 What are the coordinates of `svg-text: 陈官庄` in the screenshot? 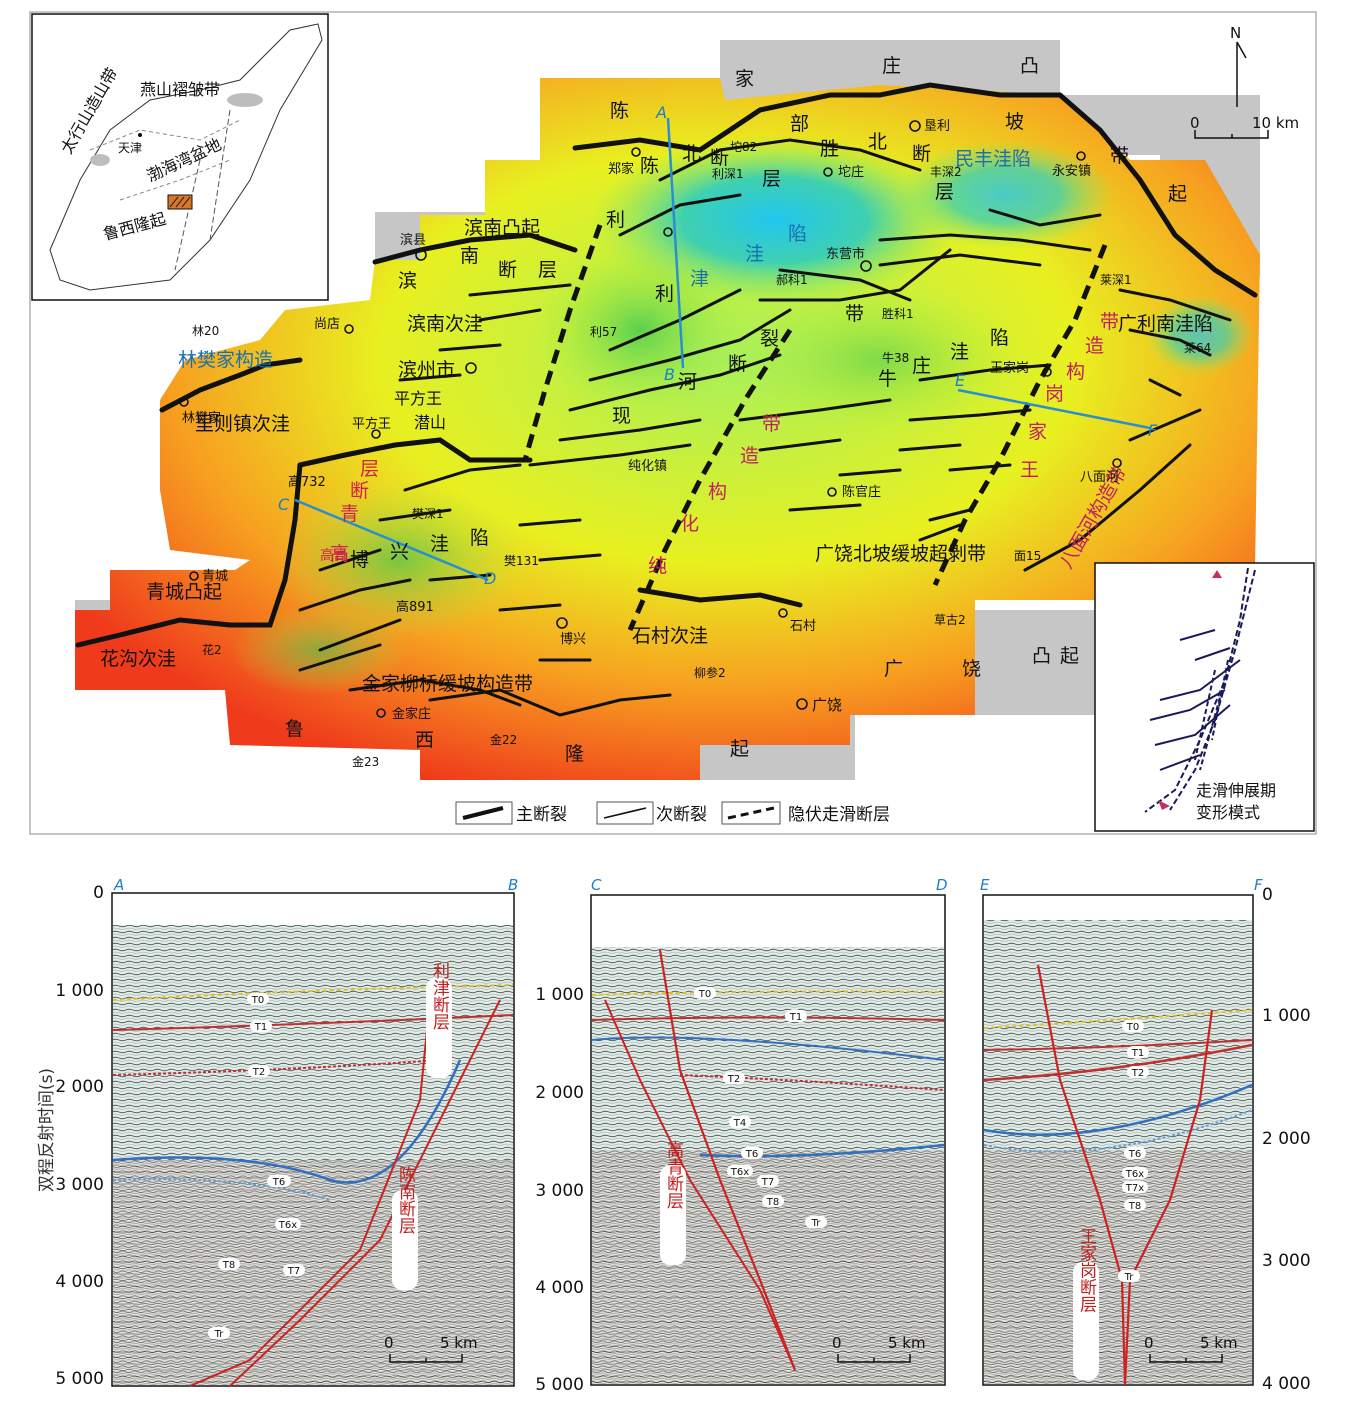 It's located at (861, 492).